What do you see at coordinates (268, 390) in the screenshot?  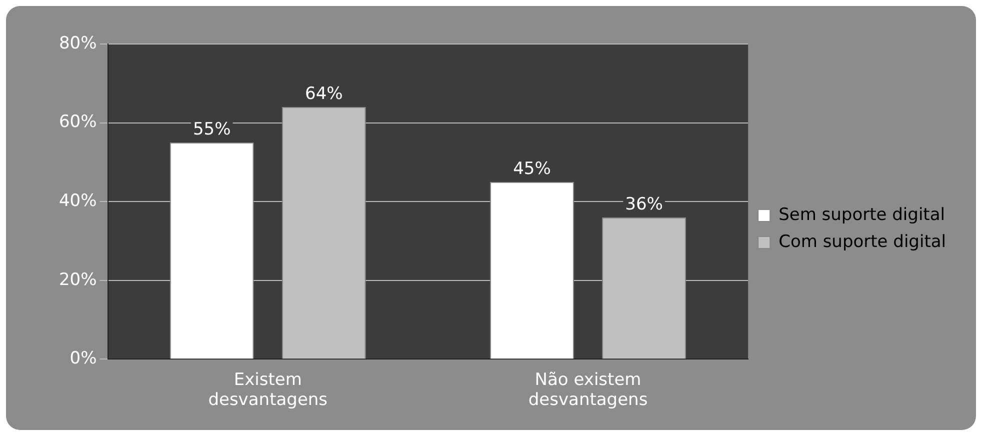 I see `x-tick-label: Existem desvantagens` at bounding box center [268, 390].